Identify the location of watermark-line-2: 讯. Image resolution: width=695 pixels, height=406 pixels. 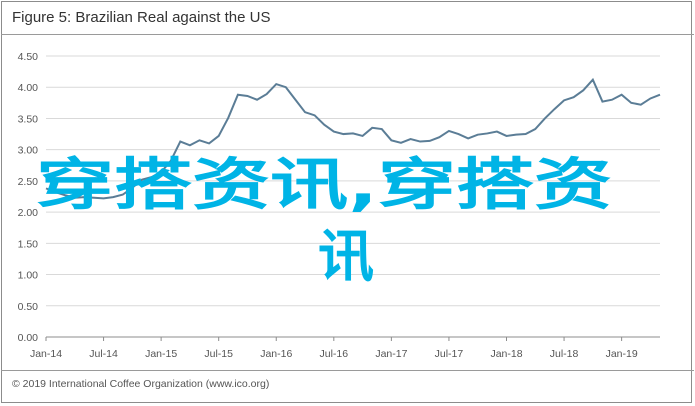
(346, 257).